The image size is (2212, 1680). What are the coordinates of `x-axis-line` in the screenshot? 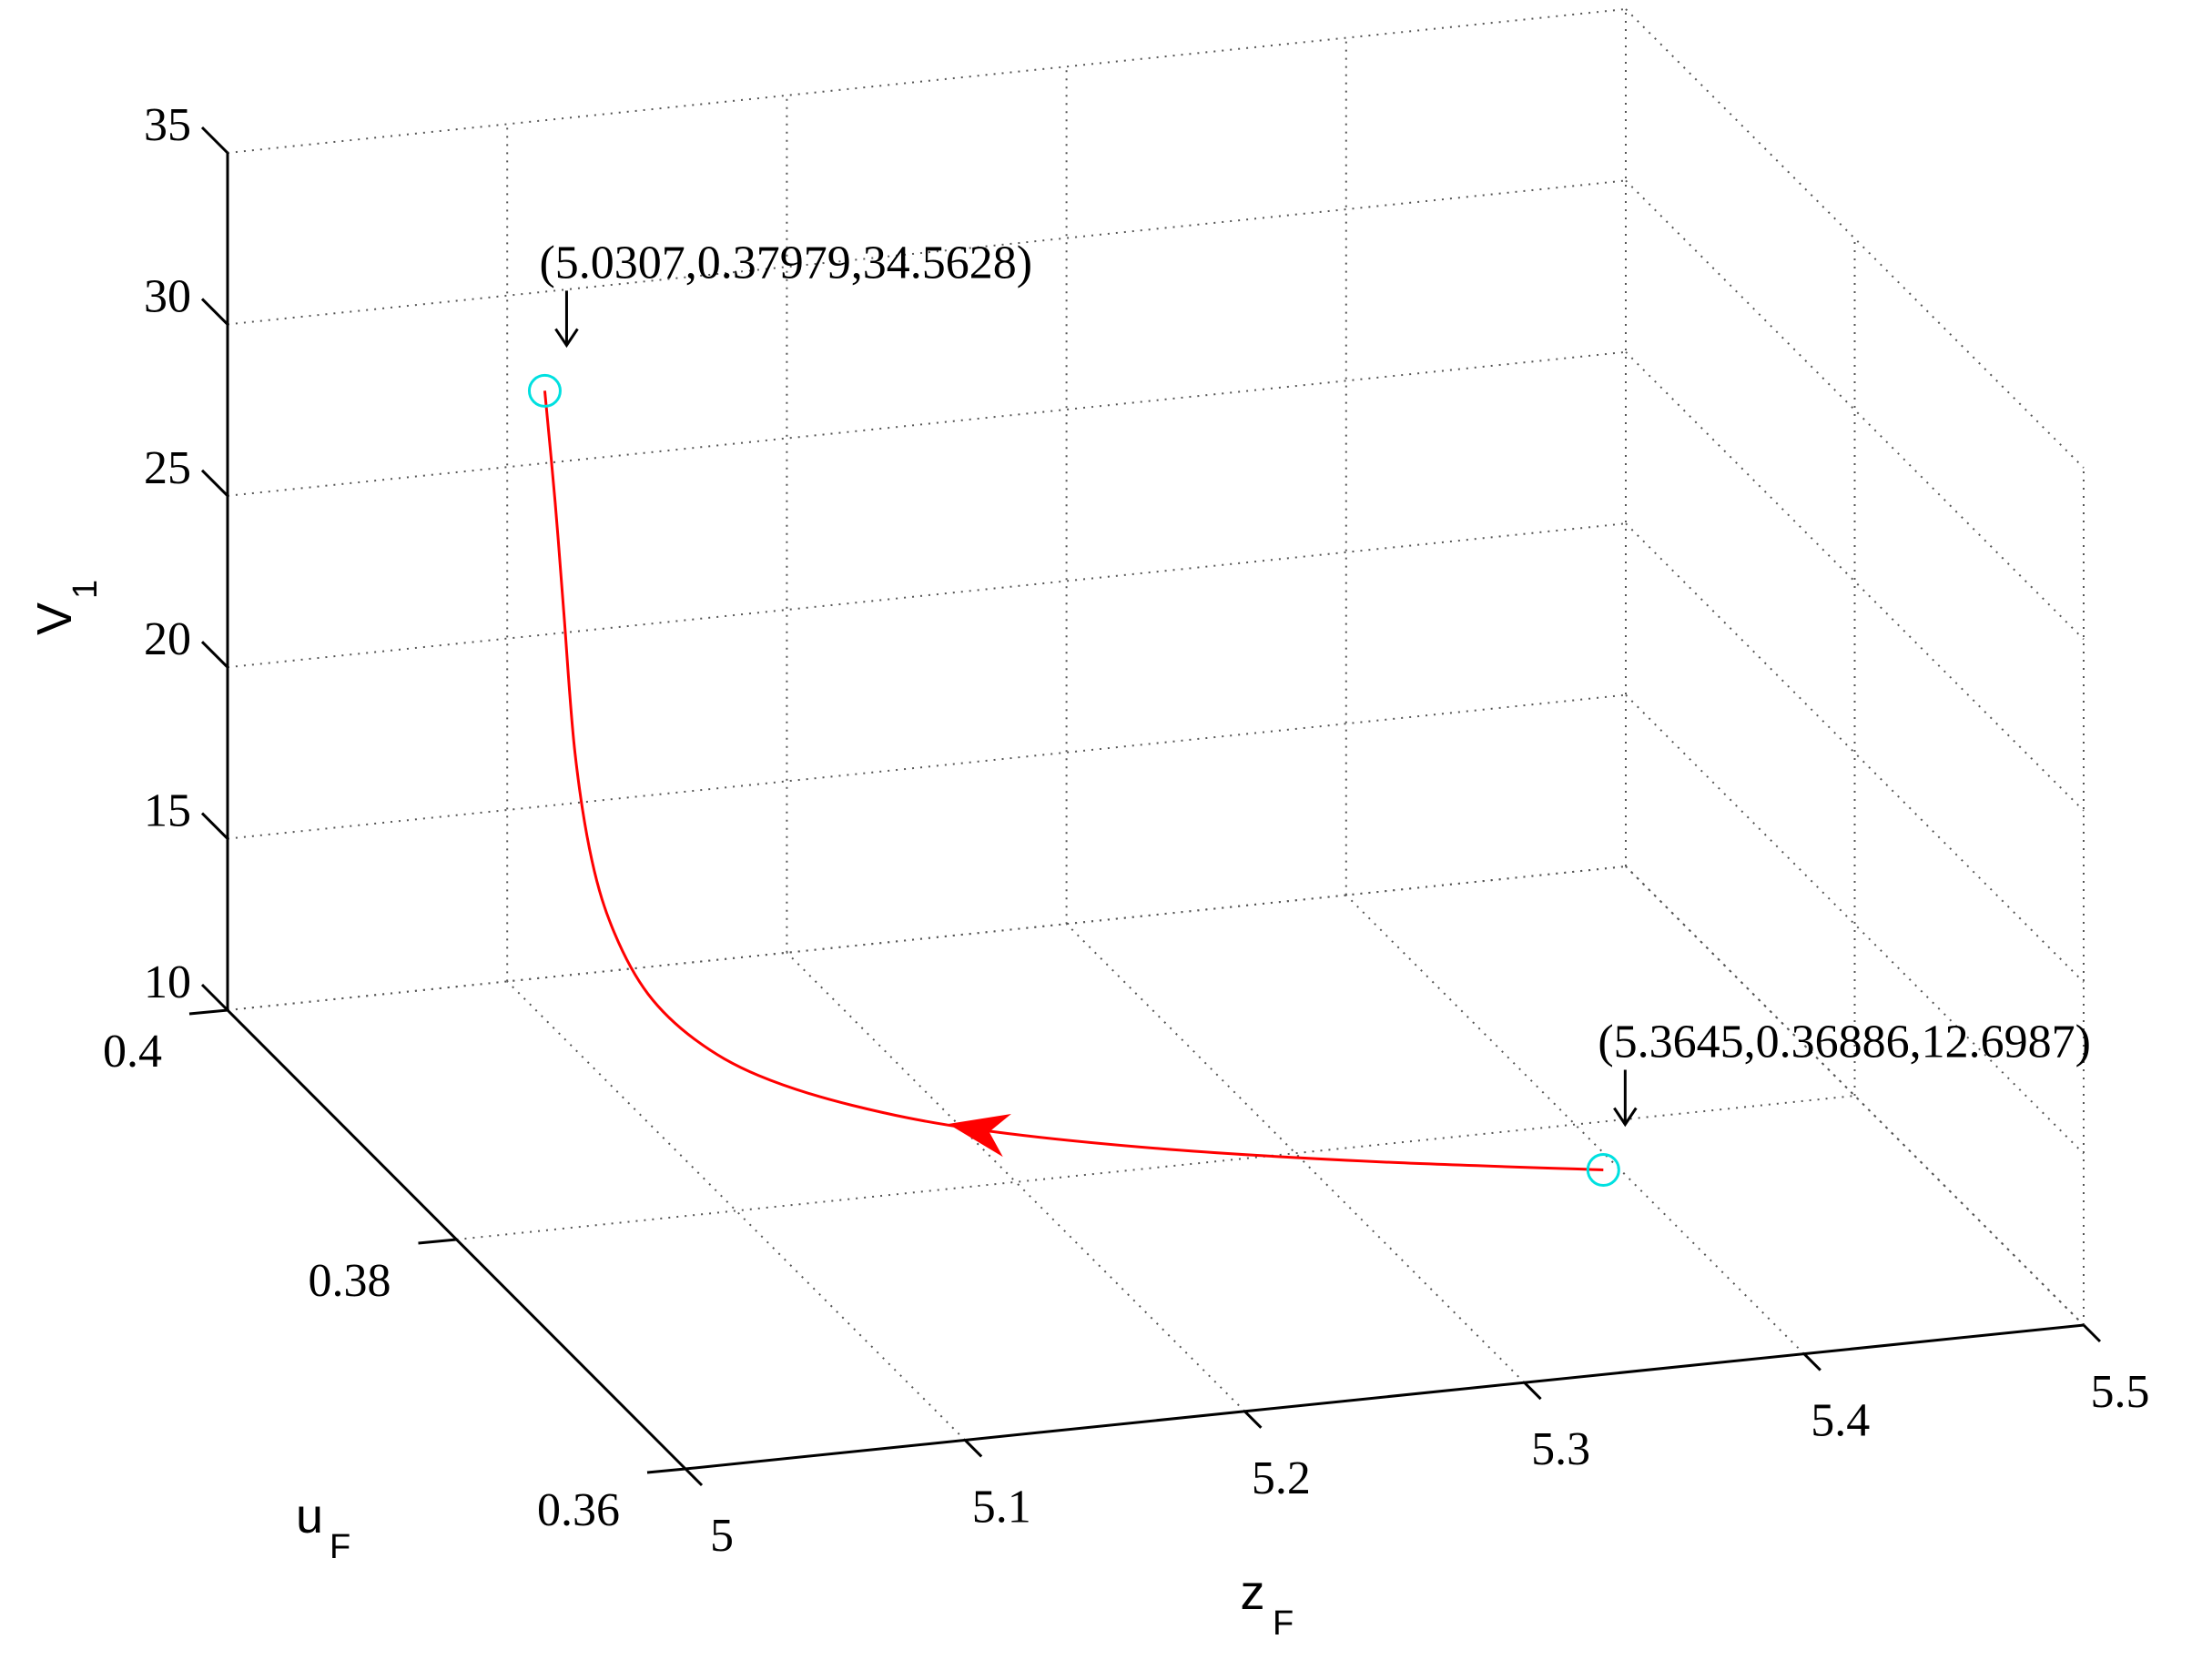 It's located at (1385, 1397).